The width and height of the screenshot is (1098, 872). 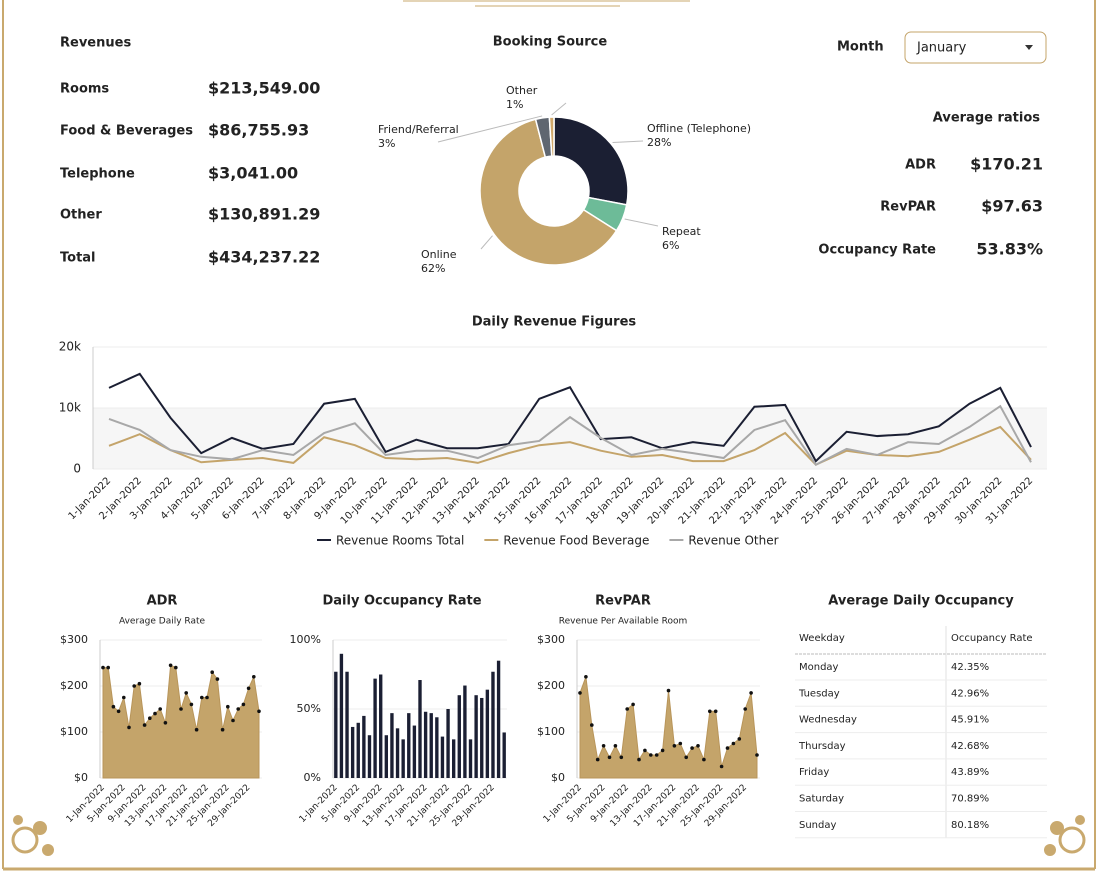 What do you see at coordinates (264, 88) in the screenshot?
I see `revenue-value: $213,549.00` at bounding box center [264, 88].